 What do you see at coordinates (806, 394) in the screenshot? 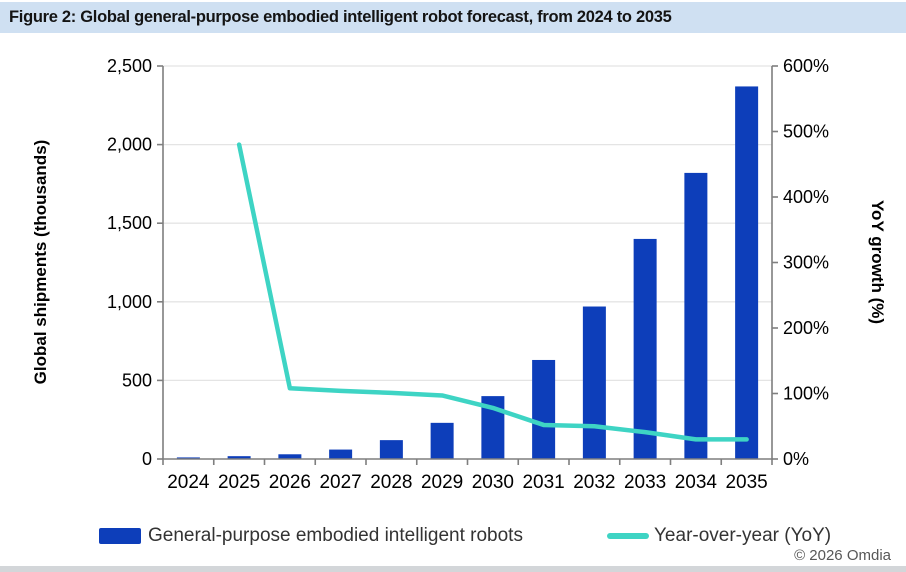
I see `right-tick-label: 100%` at bounding box center [806, 394].